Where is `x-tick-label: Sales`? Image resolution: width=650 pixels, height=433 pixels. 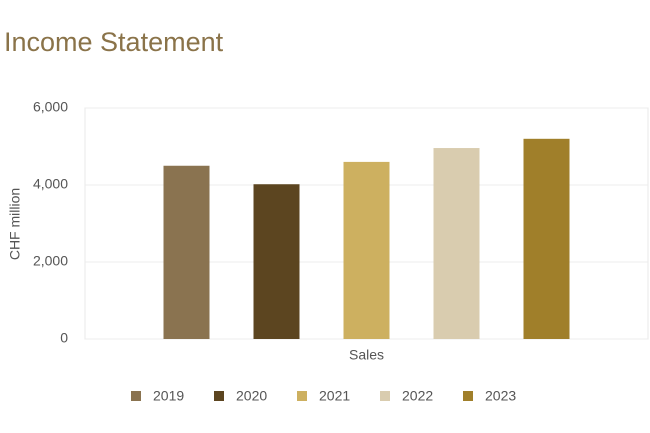
x-tick-label: Sales is located at coordinates (366, 355).